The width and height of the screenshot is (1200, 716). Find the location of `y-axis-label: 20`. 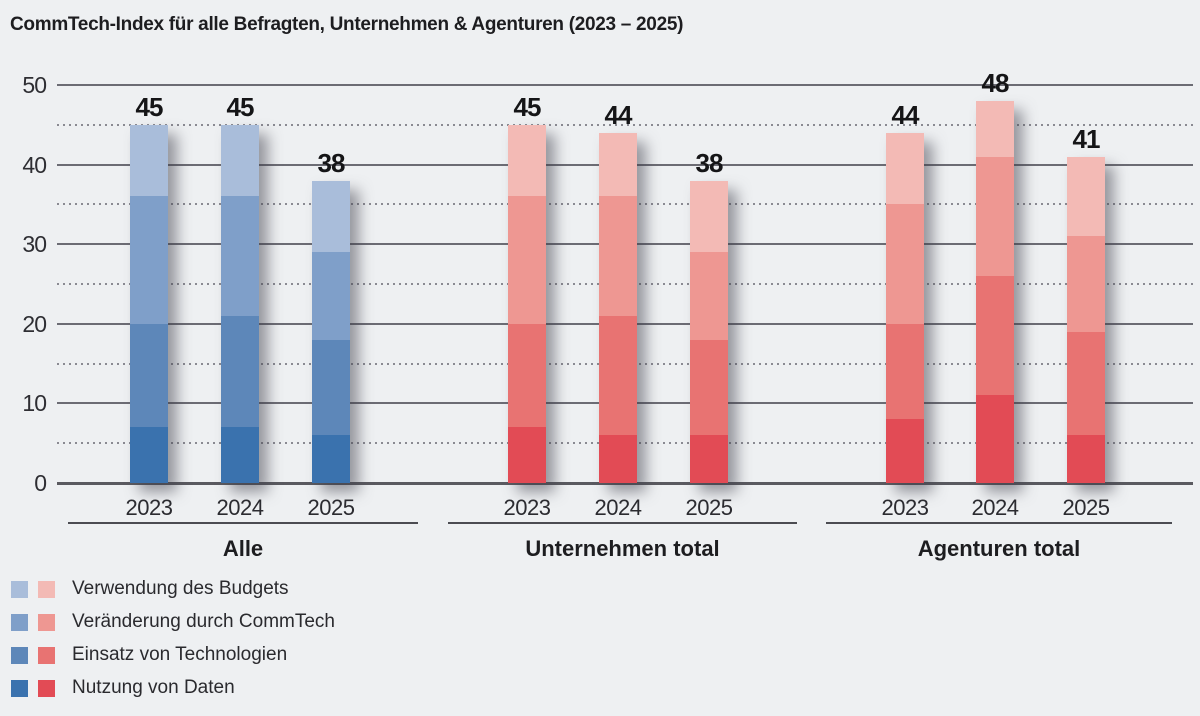

y-axis-label: 20 is located at coordinates (34, 323).